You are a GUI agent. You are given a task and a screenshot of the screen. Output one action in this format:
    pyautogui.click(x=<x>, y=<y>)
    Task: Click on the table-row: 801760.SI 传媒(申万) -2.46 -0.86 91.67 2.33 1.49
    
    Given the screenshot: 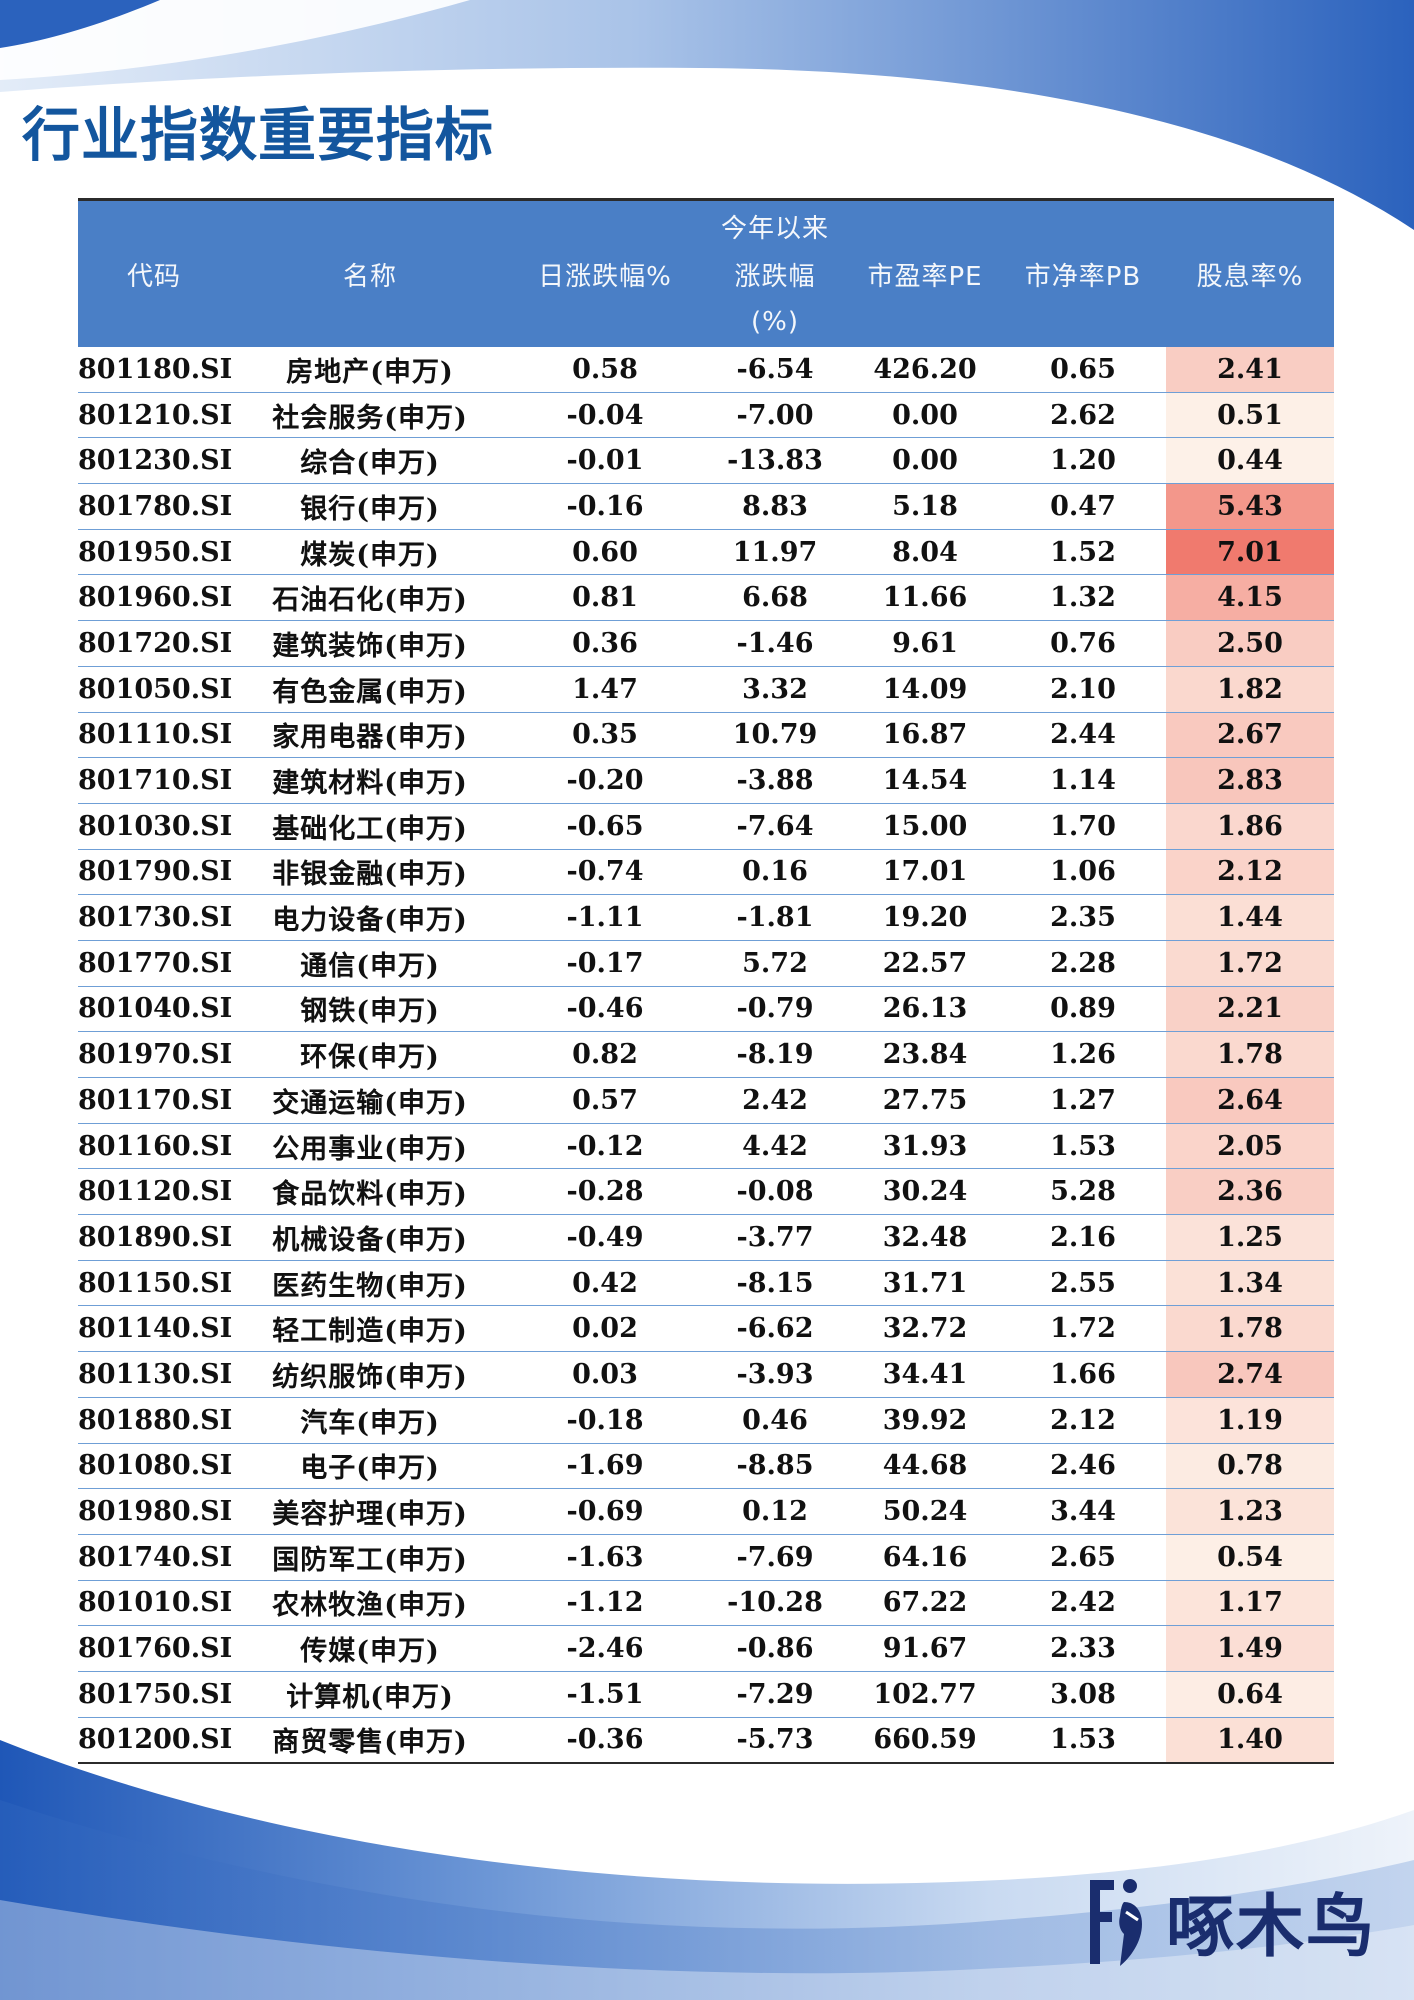 What is the action you would take?
    pyautogui.click(x=706, y=1648)
    